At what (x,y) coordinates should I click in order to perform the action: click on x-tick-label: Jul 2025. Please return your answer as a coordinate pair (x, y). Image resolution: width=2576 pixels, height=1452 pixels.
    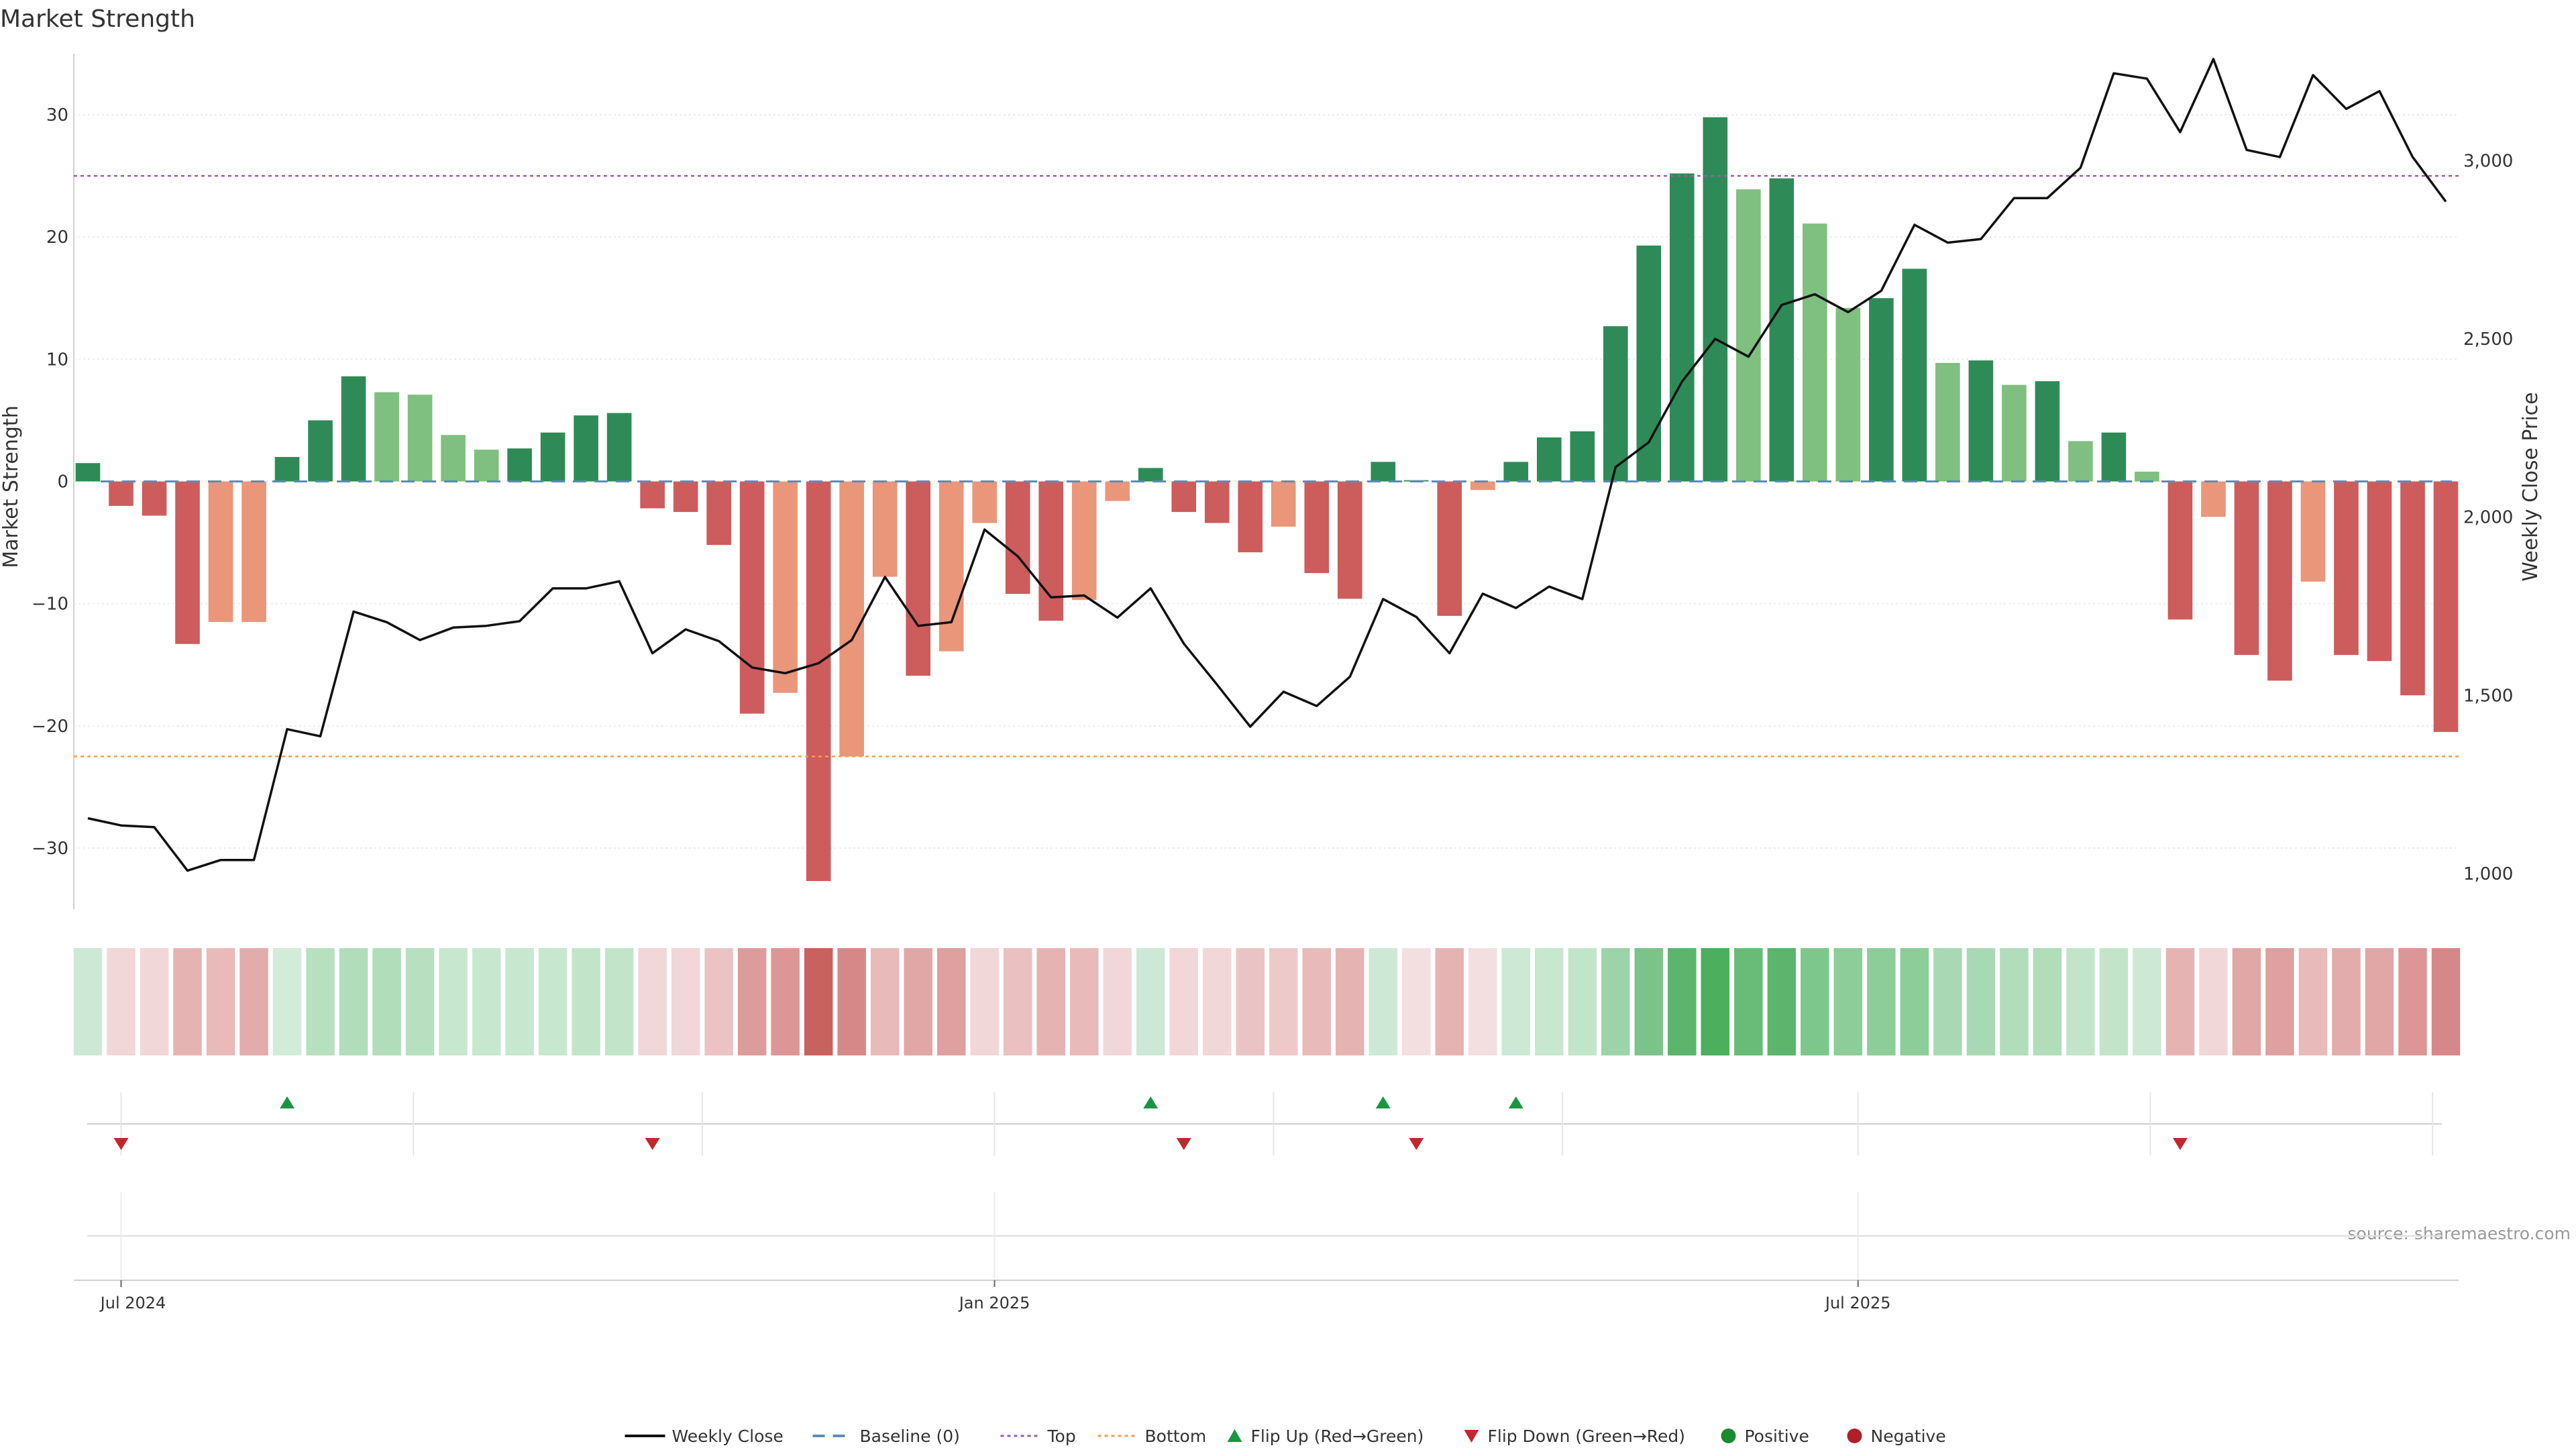
    Looking at the image, I should click on (1857, 1303).